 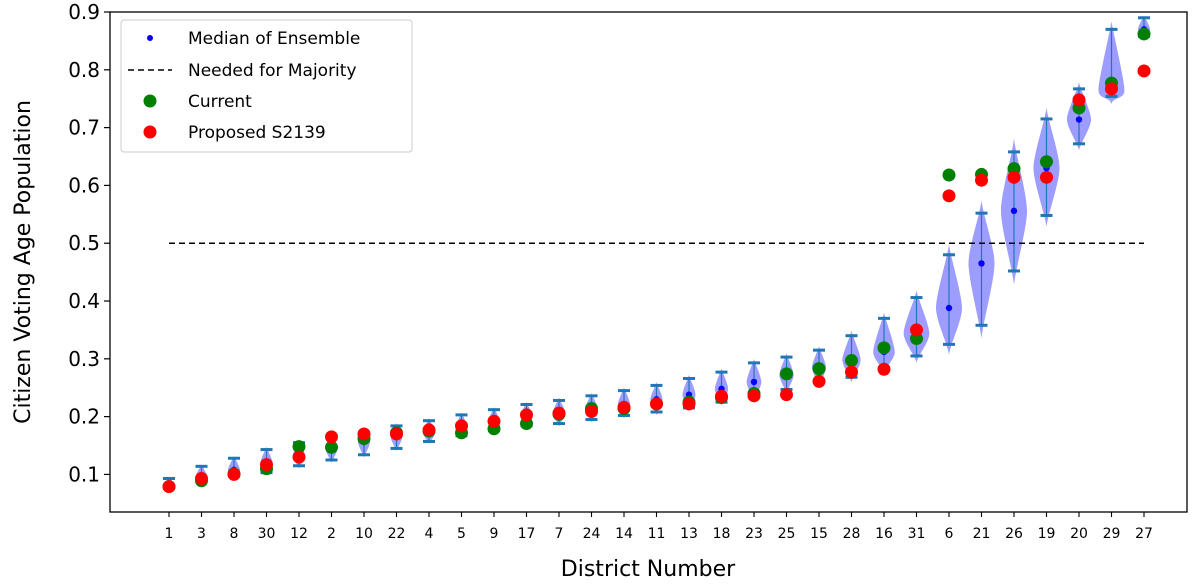 What do you see at coordinates (84, 70) in the screenshot?
I see `y-tick-label: 0.8` at bounding box center [84, 70].